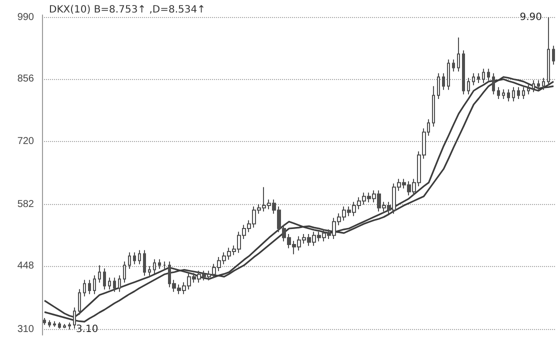 The image size is (560, 341). I want to click on y-tick-label: 448, so click(25, 266).